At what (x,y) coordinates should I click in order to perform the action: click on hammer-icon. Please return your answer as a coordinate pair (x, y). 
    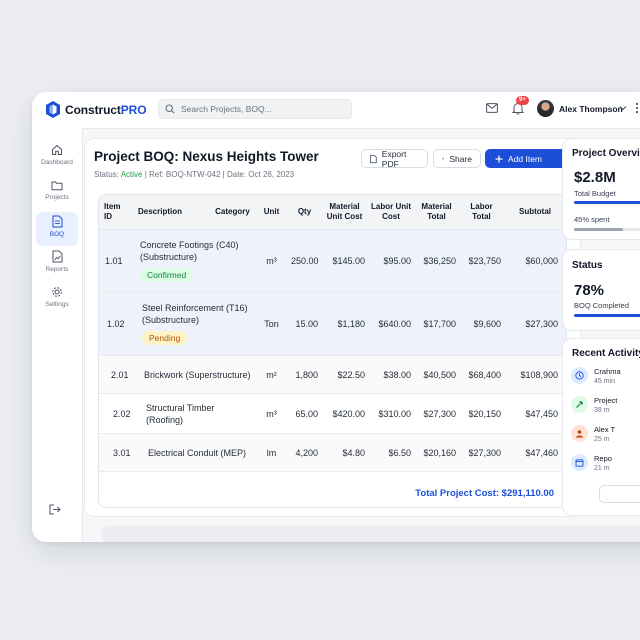
    Looking at the image, I should click on (579, 404).